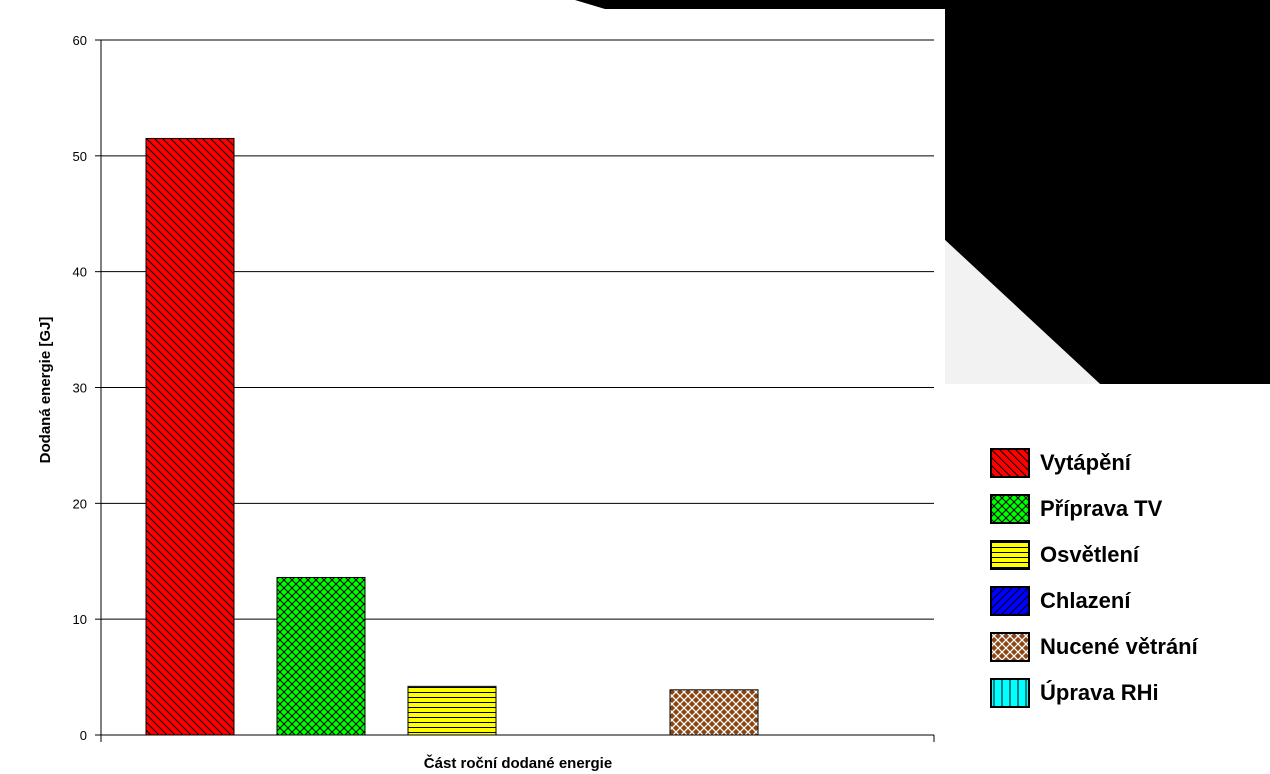 Image resolution: width=1270 pixels, height=774 pixels. Describe the element at coordinates (83, 735) in the screenshot. I see `y-tick-label: 0` at that location.